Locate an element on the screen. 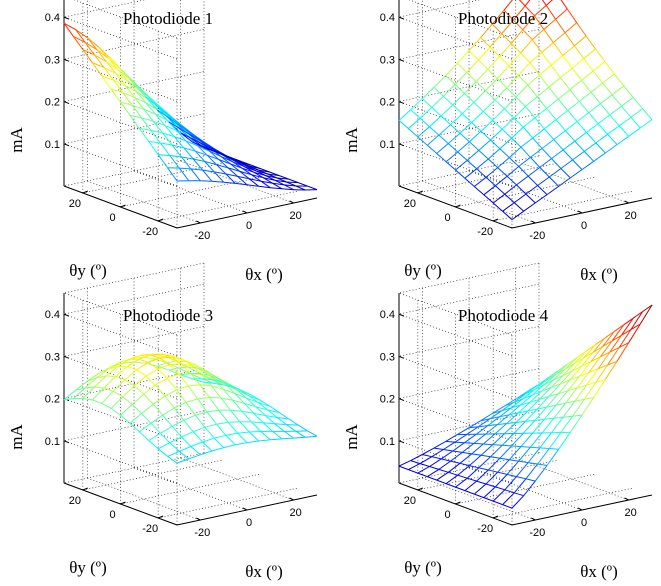  subplot-title: Photodiode 1 is located at coordinates (168, 18).